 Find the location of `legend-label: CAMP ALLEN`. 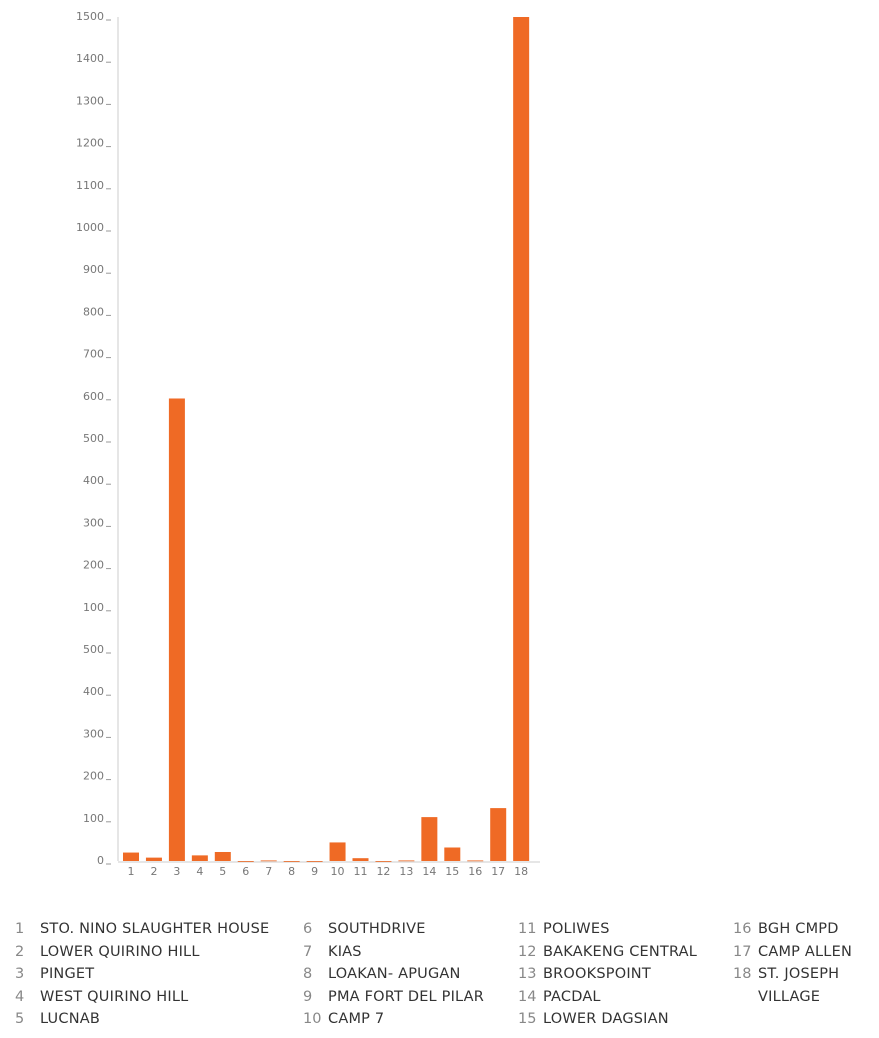

legend-label: CAMP ALLEN is located at coordinates (805, 951).